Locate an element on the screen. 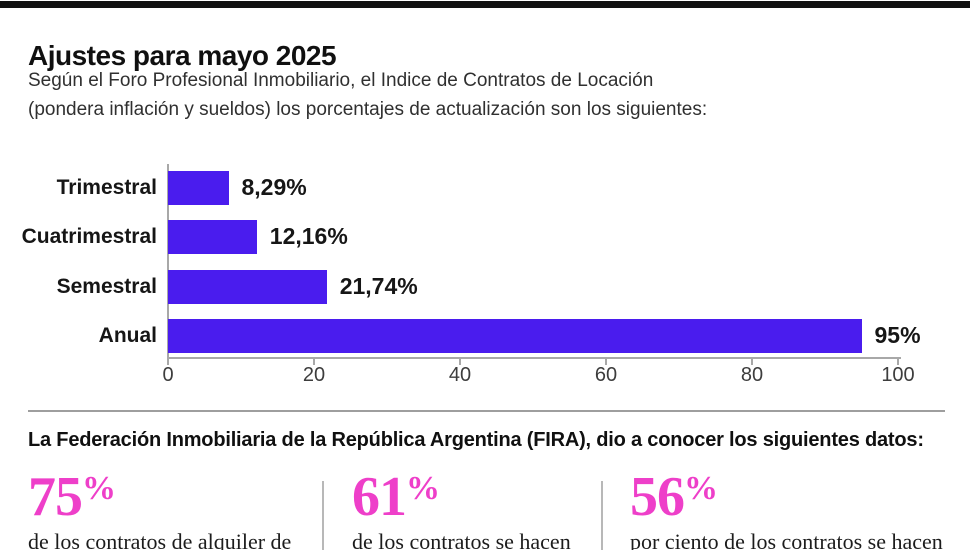  stat-column-3: 56% por ciento de los contratos se hacen is located at coordinates (786, 506).